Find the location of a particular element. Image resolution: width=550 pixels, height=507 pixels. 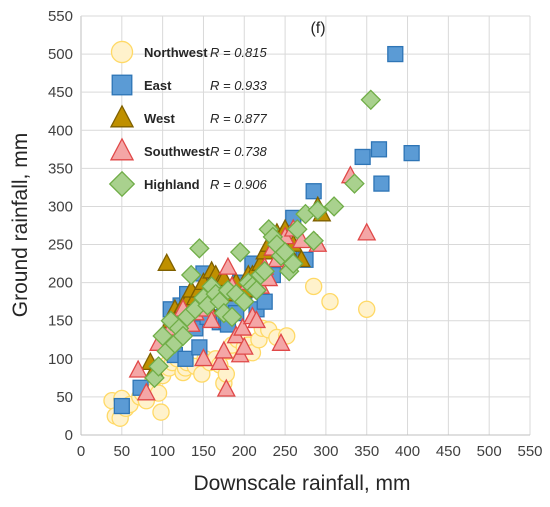

x-tick-label: 150 is located at coordinates (203, 451).